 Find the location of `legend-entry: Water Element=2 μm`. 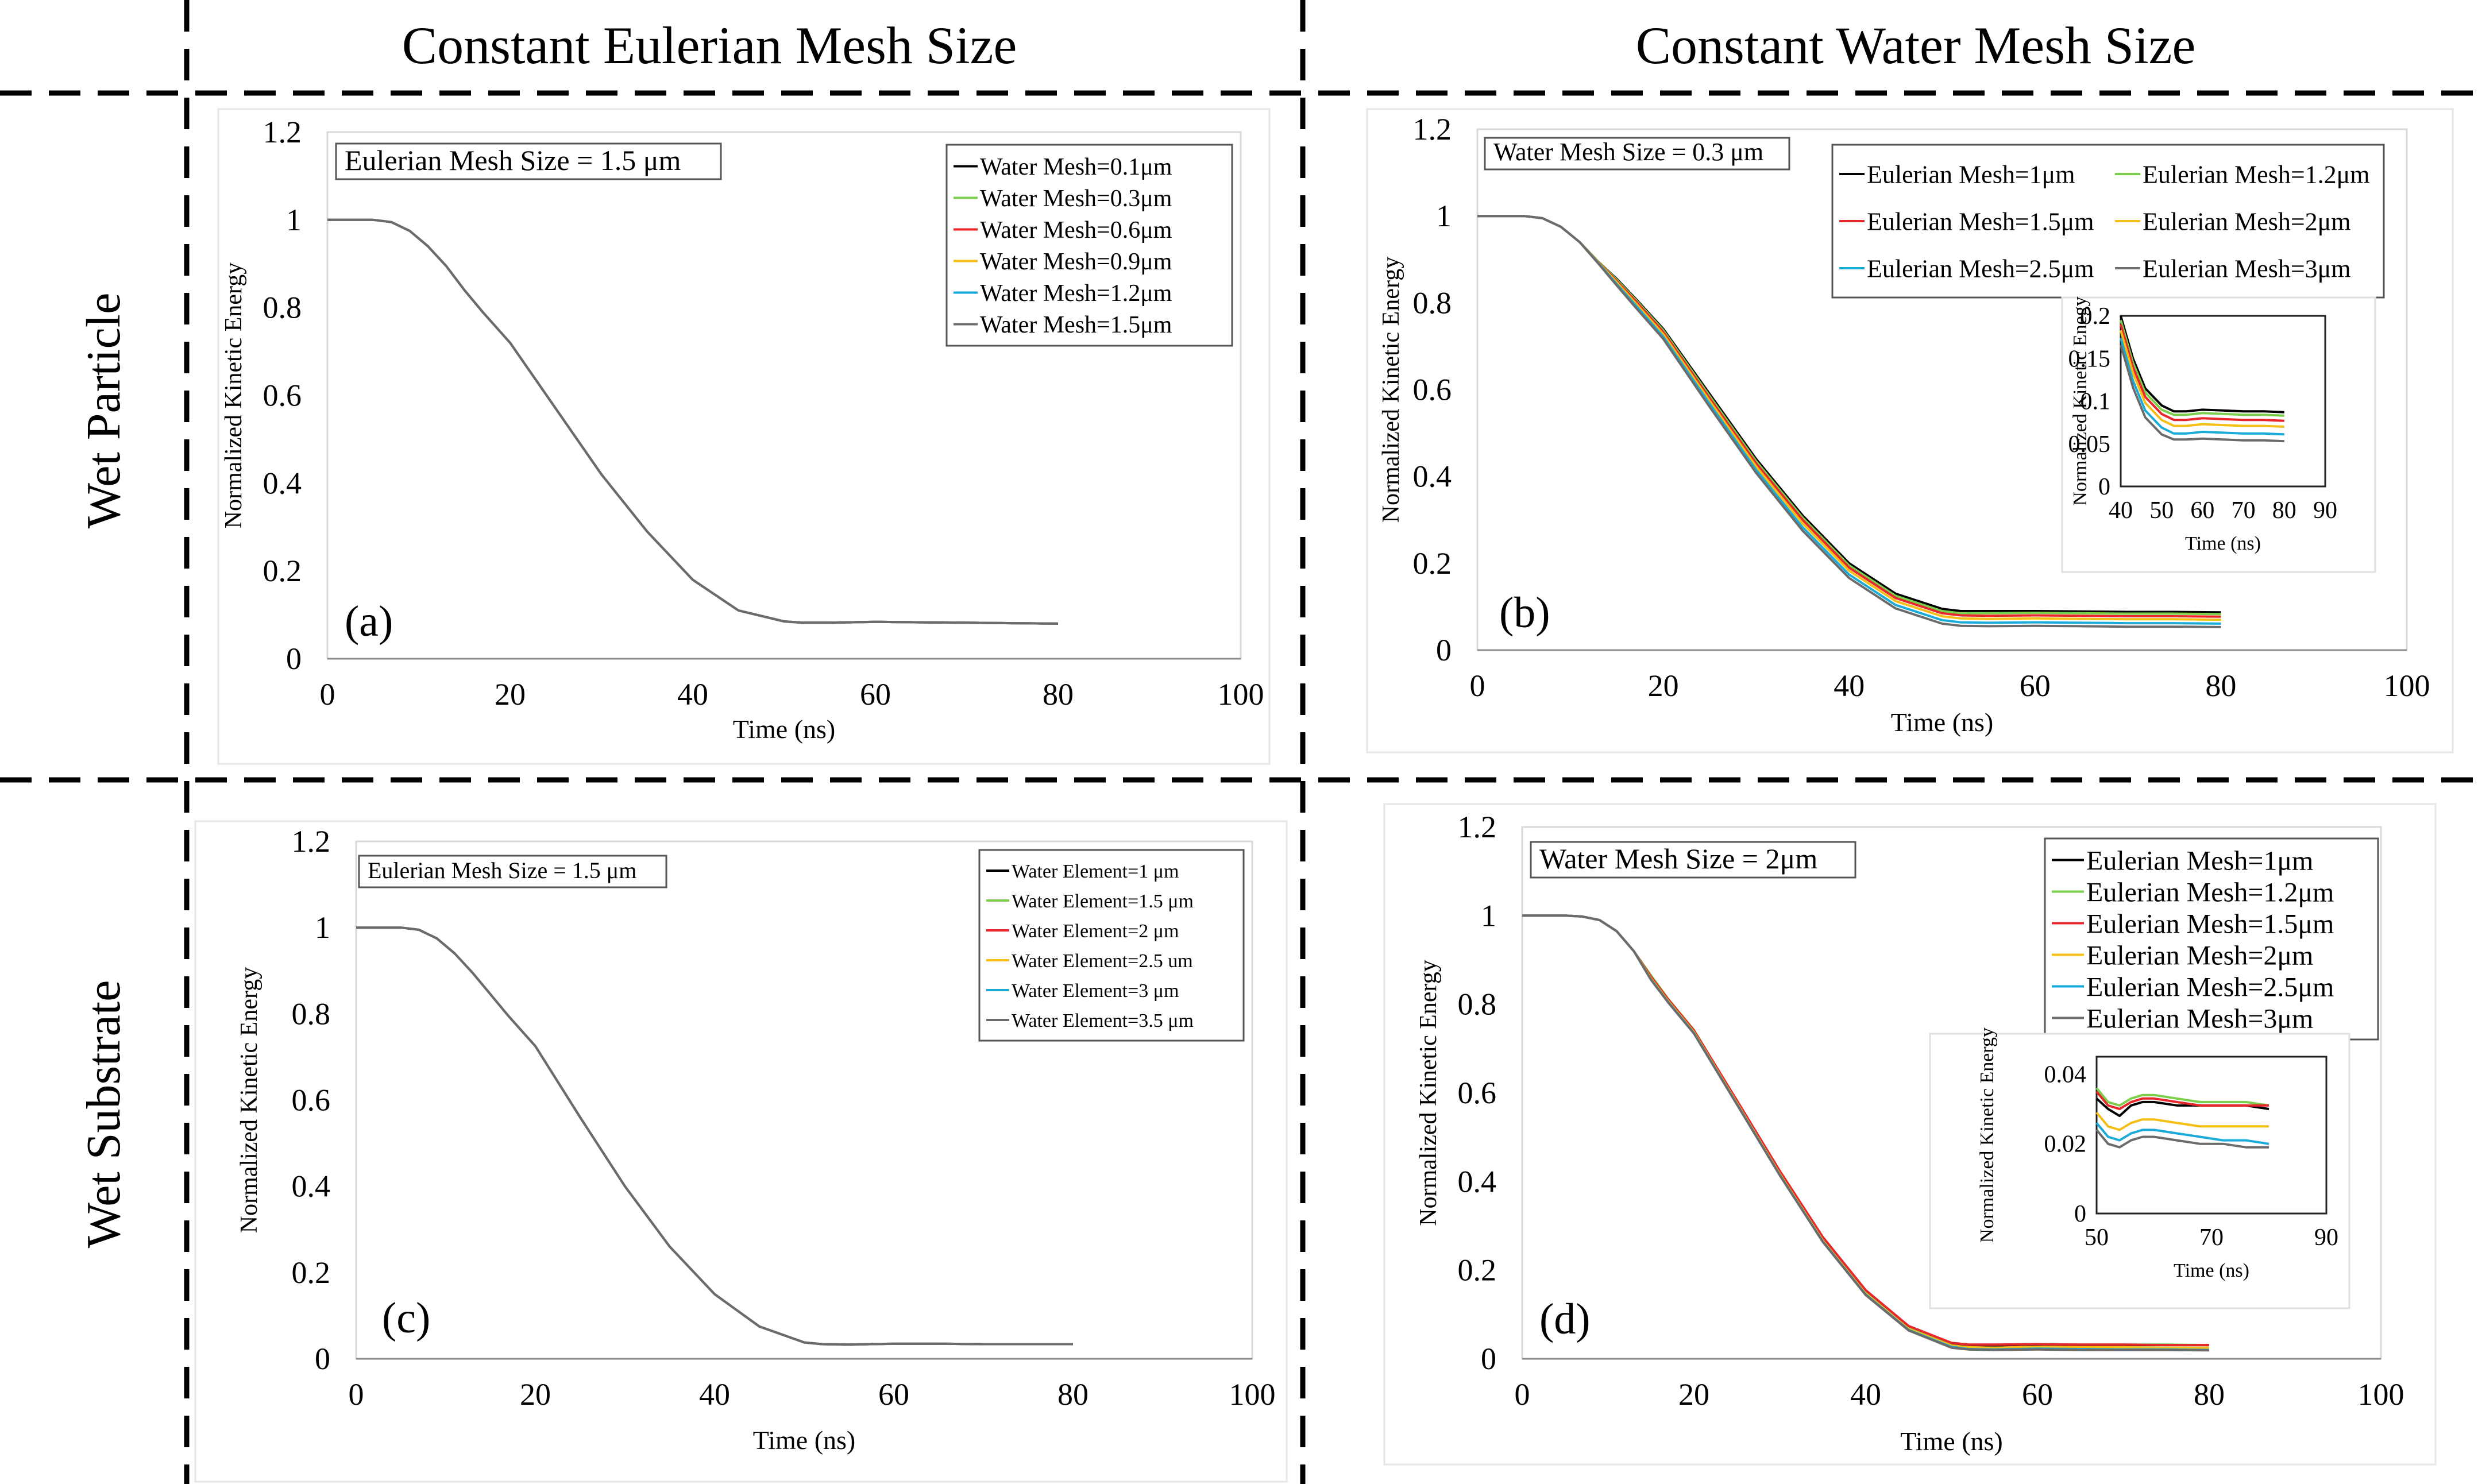

legend-entry: Water Element=2 μm is located at coordinates (1095, 931).